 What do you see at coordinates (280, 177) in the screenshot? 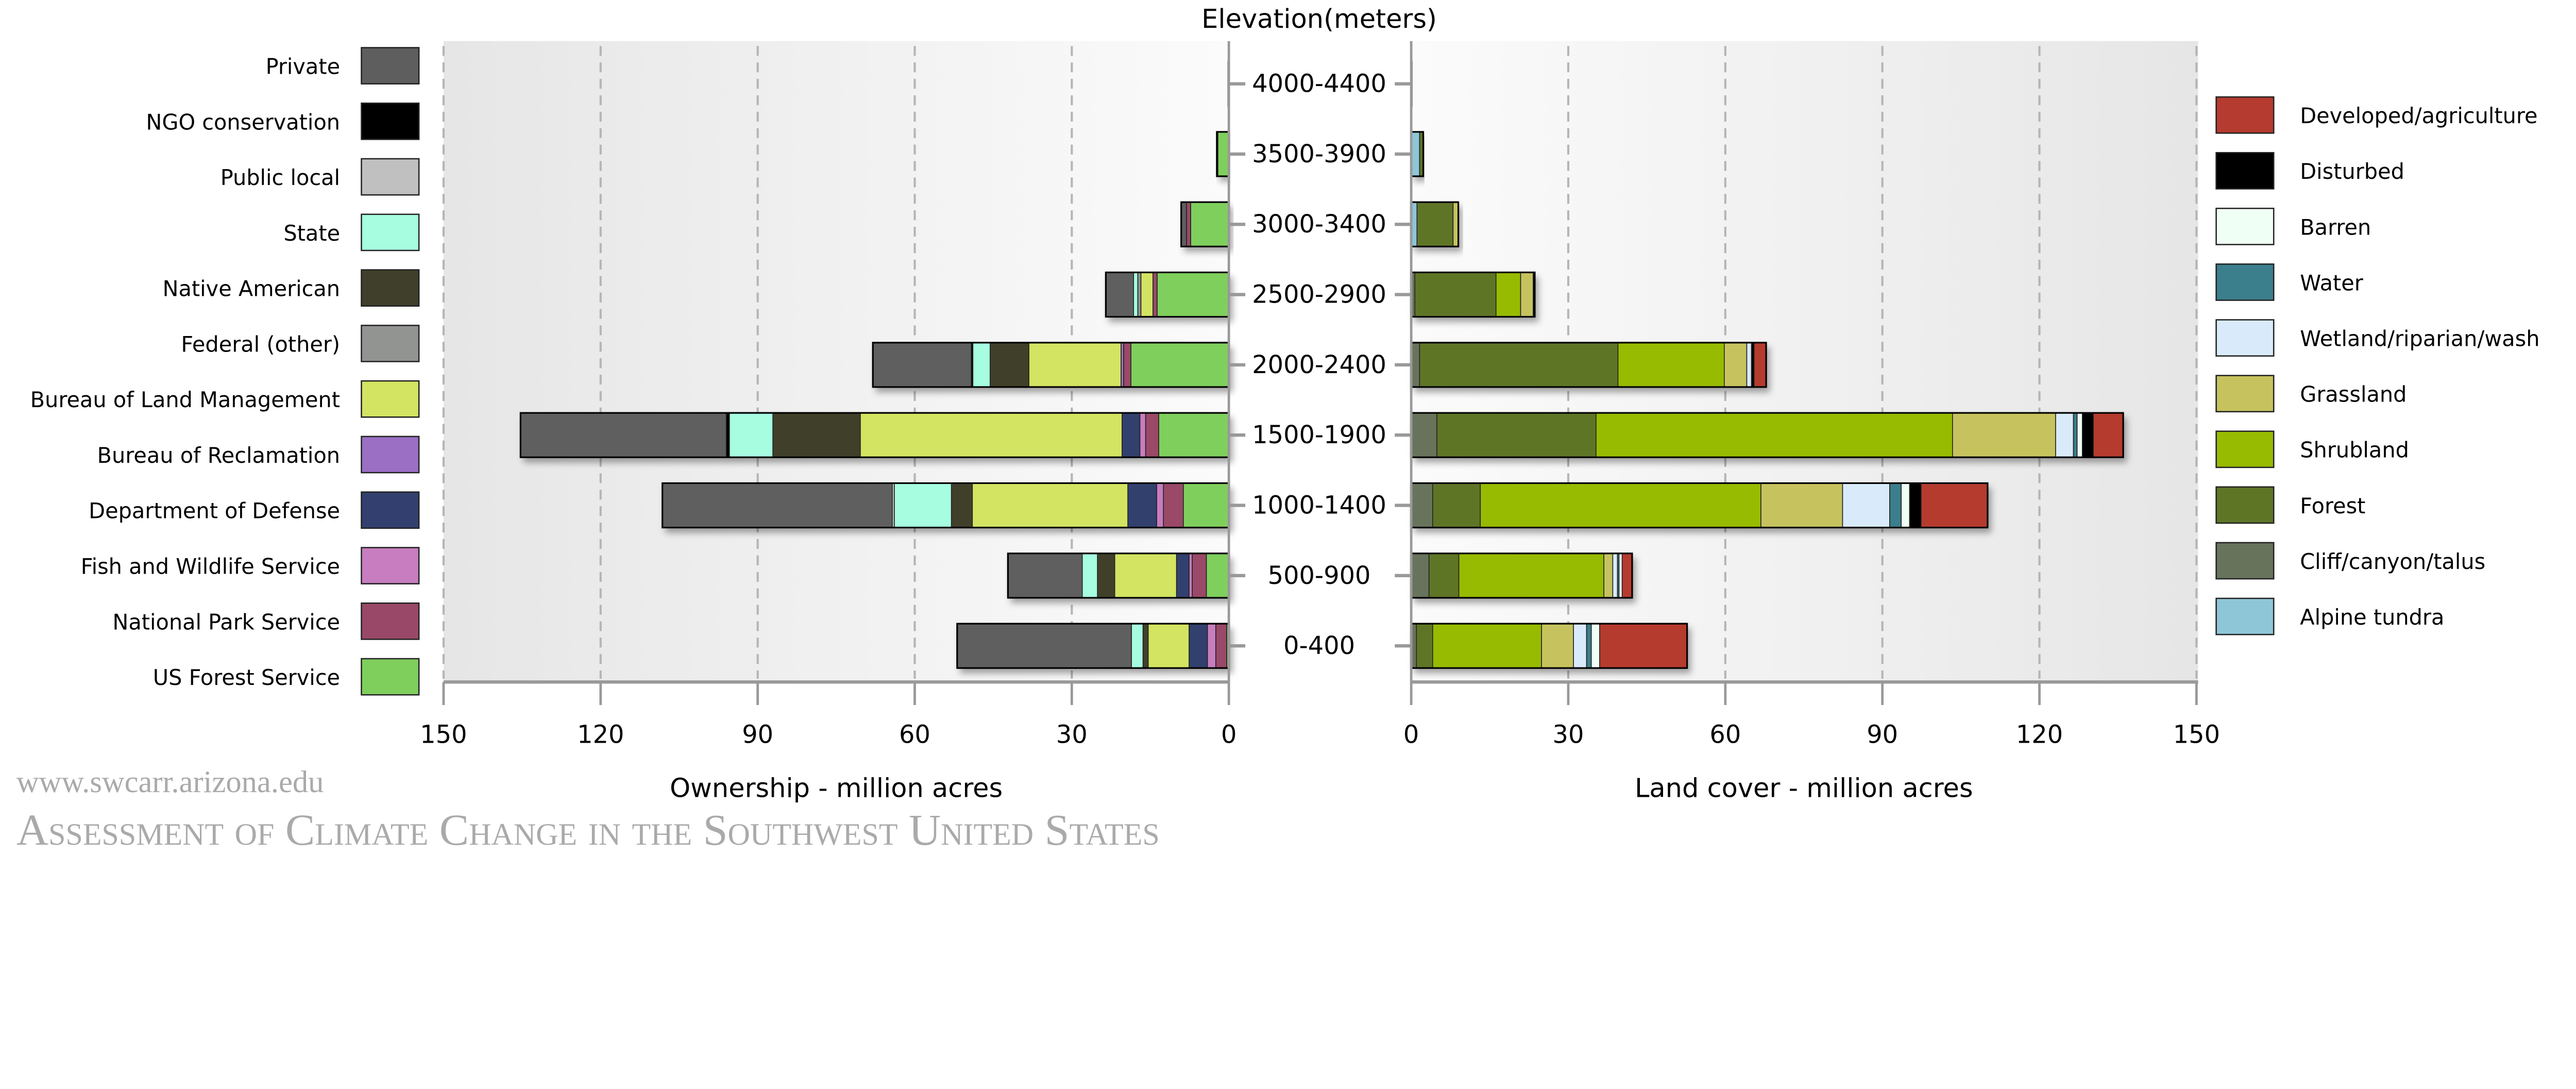
I see `legend-label: Public local` at bounding box center [280, 177].